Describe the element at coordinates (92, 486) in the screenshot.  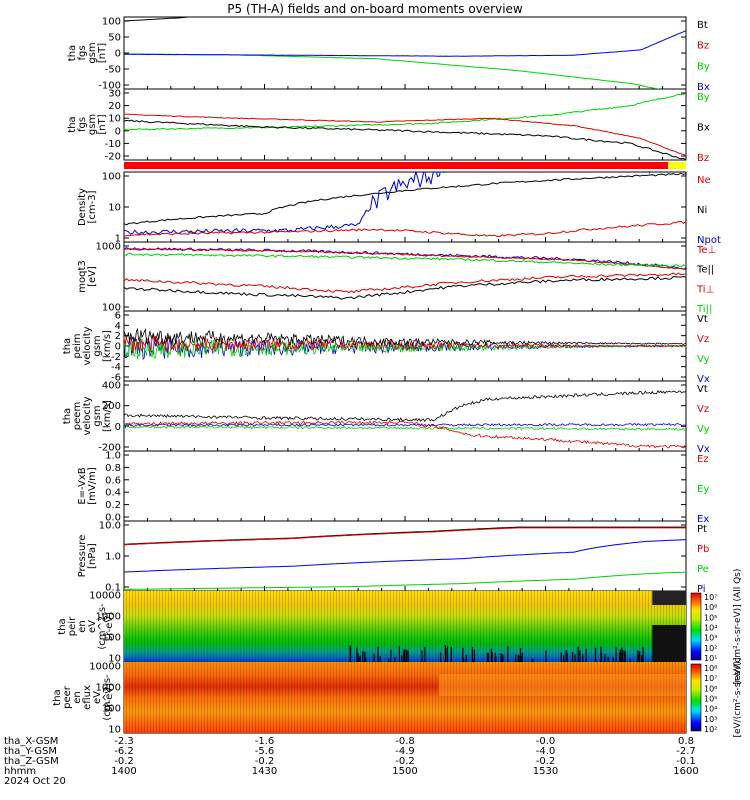
I see `y-axis-label-efield-1: [mV/m]` at that location.